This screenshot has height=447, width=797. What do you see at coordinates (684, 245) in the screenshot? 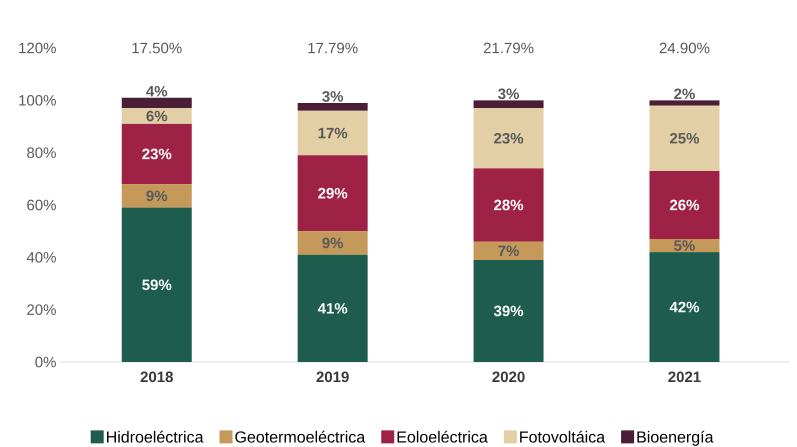
I see `data-label: 5%` at bounding box center [684, 245].